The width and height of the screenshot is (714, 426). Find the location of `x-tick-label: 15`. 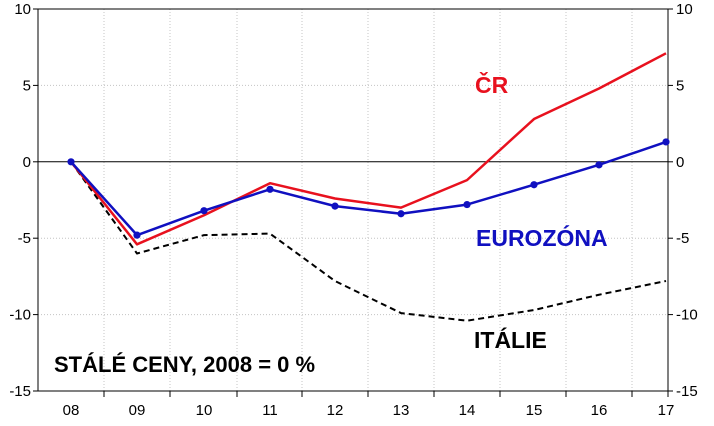

x-tick-label: 15 is located at coordinates (534, 410).